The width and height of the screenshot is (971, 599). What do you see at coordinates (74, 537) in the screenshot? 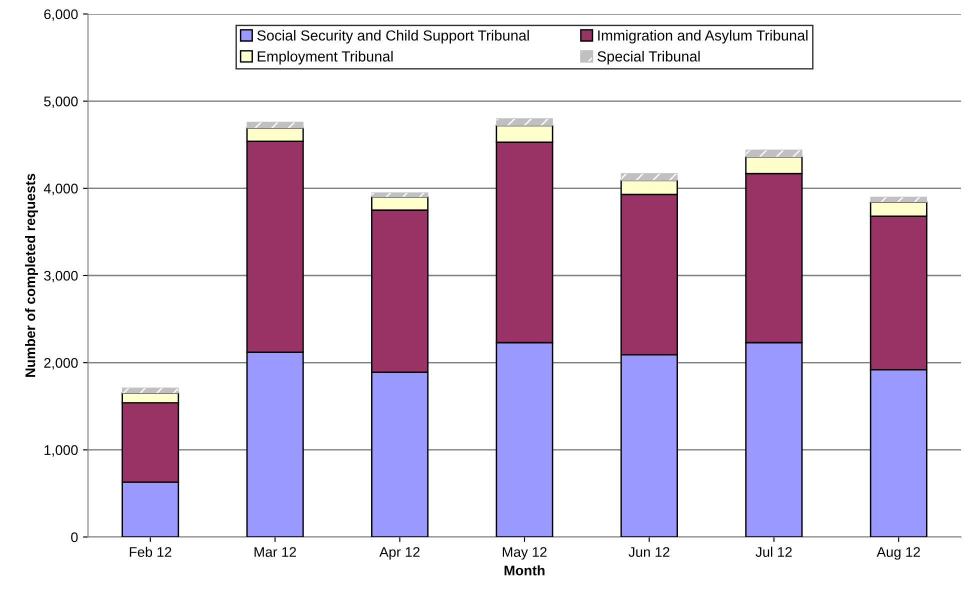
I see `y-tick-label: 0` at bounding box center [74, 537].